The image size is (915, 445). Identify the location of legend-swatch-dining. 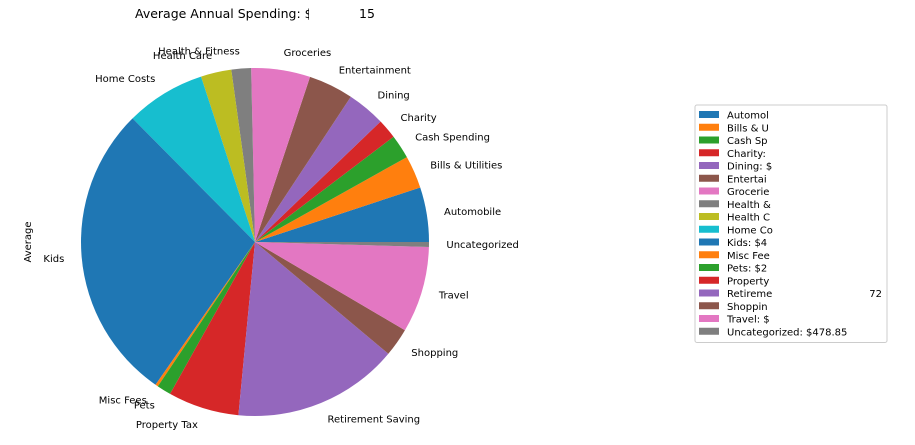
(709, 165).